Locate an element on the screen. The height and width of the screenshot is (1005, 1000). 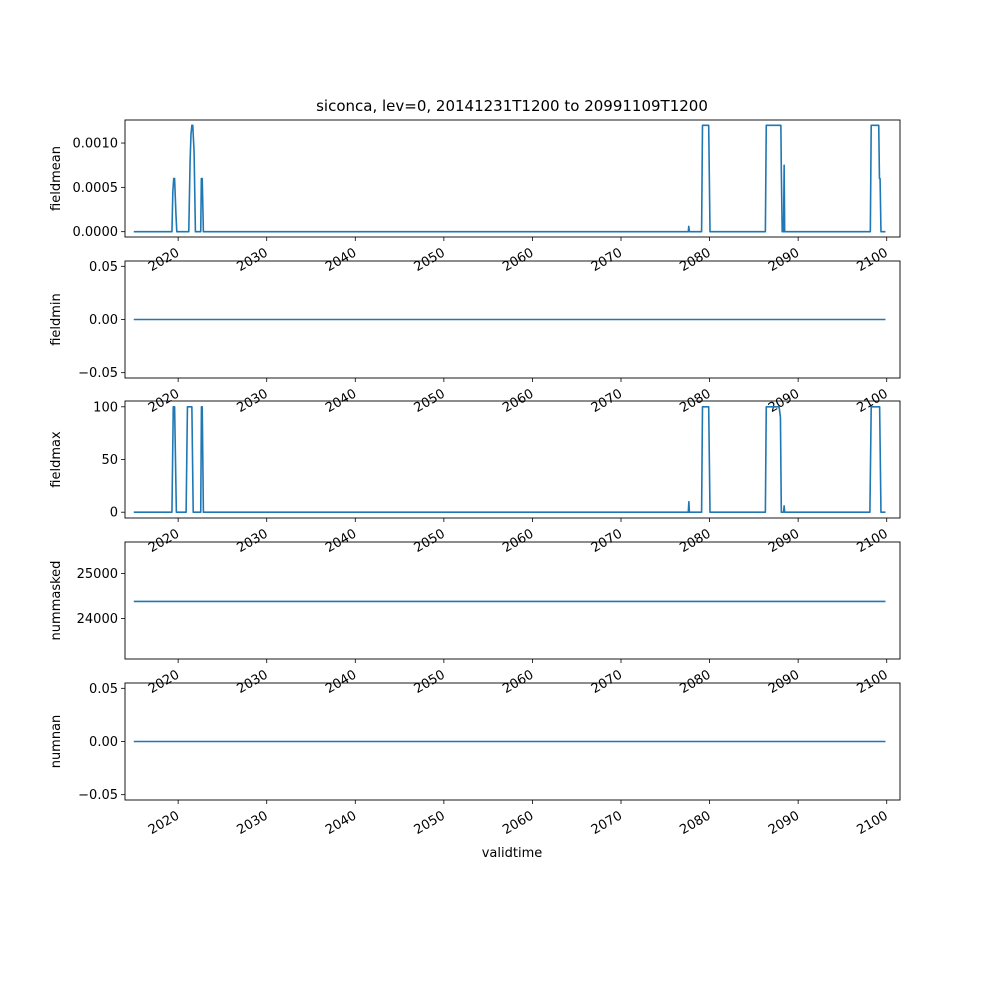
nummasked-x-tick-label: 2020 is located at coordinates (164, 682).